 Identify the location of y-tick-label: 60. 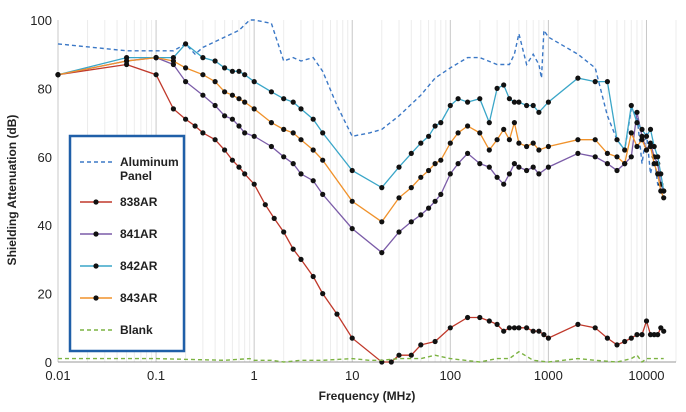
(45, 157).